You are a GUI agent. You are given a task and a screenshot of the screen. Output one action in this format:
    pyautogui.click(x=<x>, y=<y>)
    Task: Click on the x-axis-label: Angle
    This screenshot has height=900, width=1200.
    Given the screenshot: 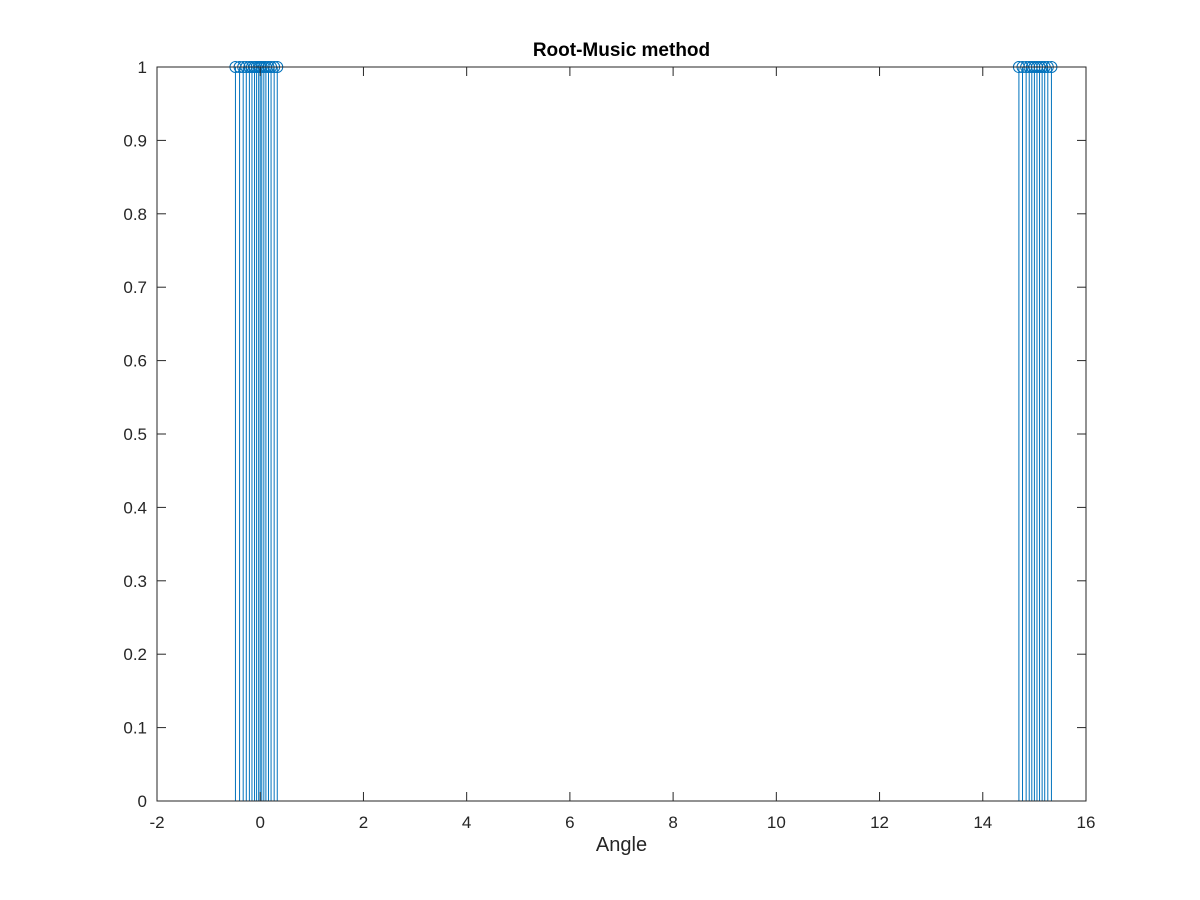 What is the action you would take?
    pyautogui.click(x=621, y=845)
    